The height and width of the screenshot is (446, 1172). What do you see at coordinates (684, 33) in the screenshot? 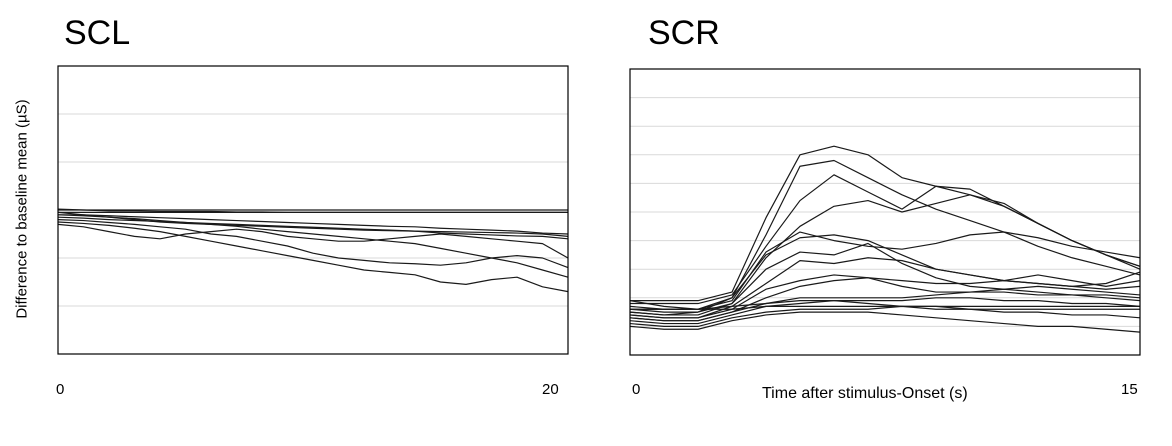
I see `chart-title-scr: SCR` at bounding box center [684, 33].